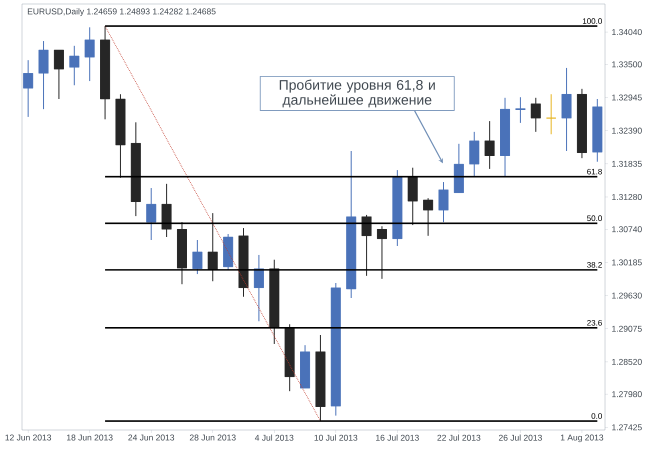 The width and height of the screenshot is (650, 451). Describe the element at coordinates (28, 437) in the screenshot. I see `x-tick-label: 12 Jun 2013` at that location.